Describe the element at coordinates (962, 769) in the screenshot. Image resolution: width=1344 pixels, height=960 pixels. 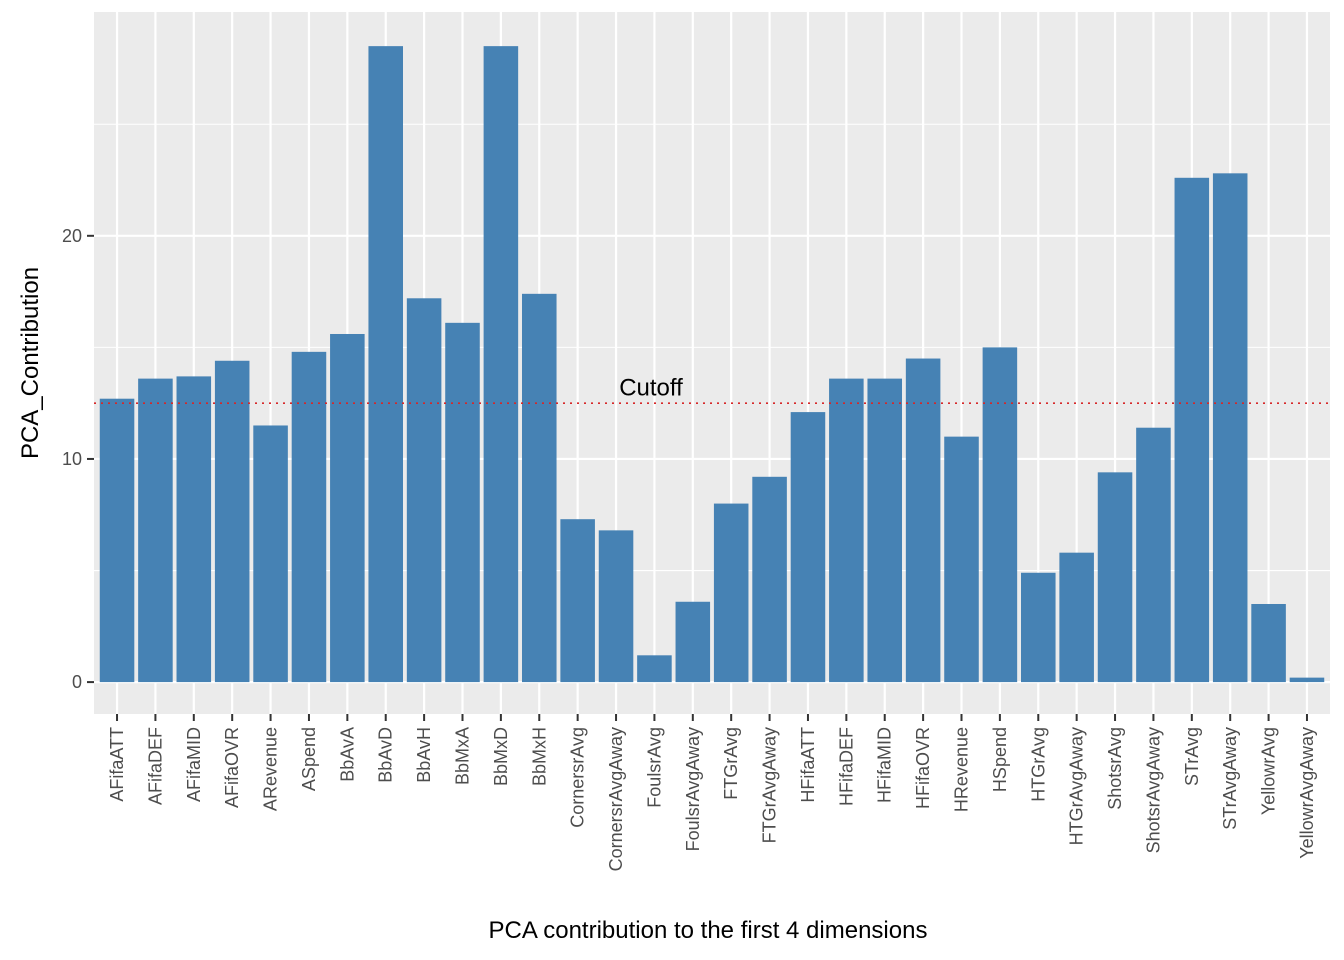
I see `x-tick-label: HRevenue` at that location.